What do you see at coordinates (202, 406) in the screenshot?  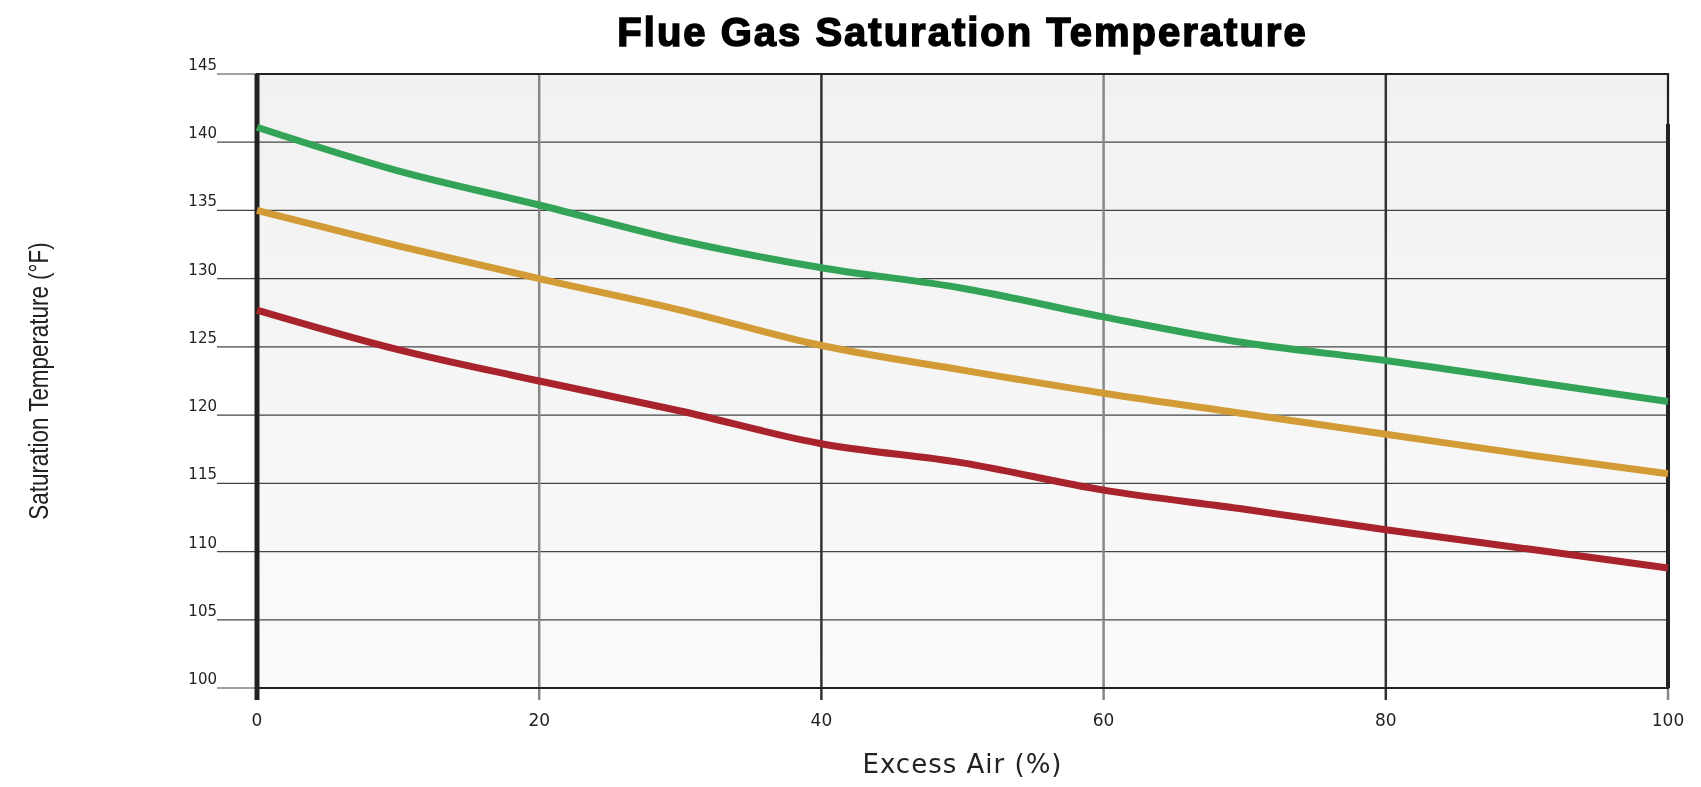 I see `y-tick-label: 120` at bounding box center [202, 406].